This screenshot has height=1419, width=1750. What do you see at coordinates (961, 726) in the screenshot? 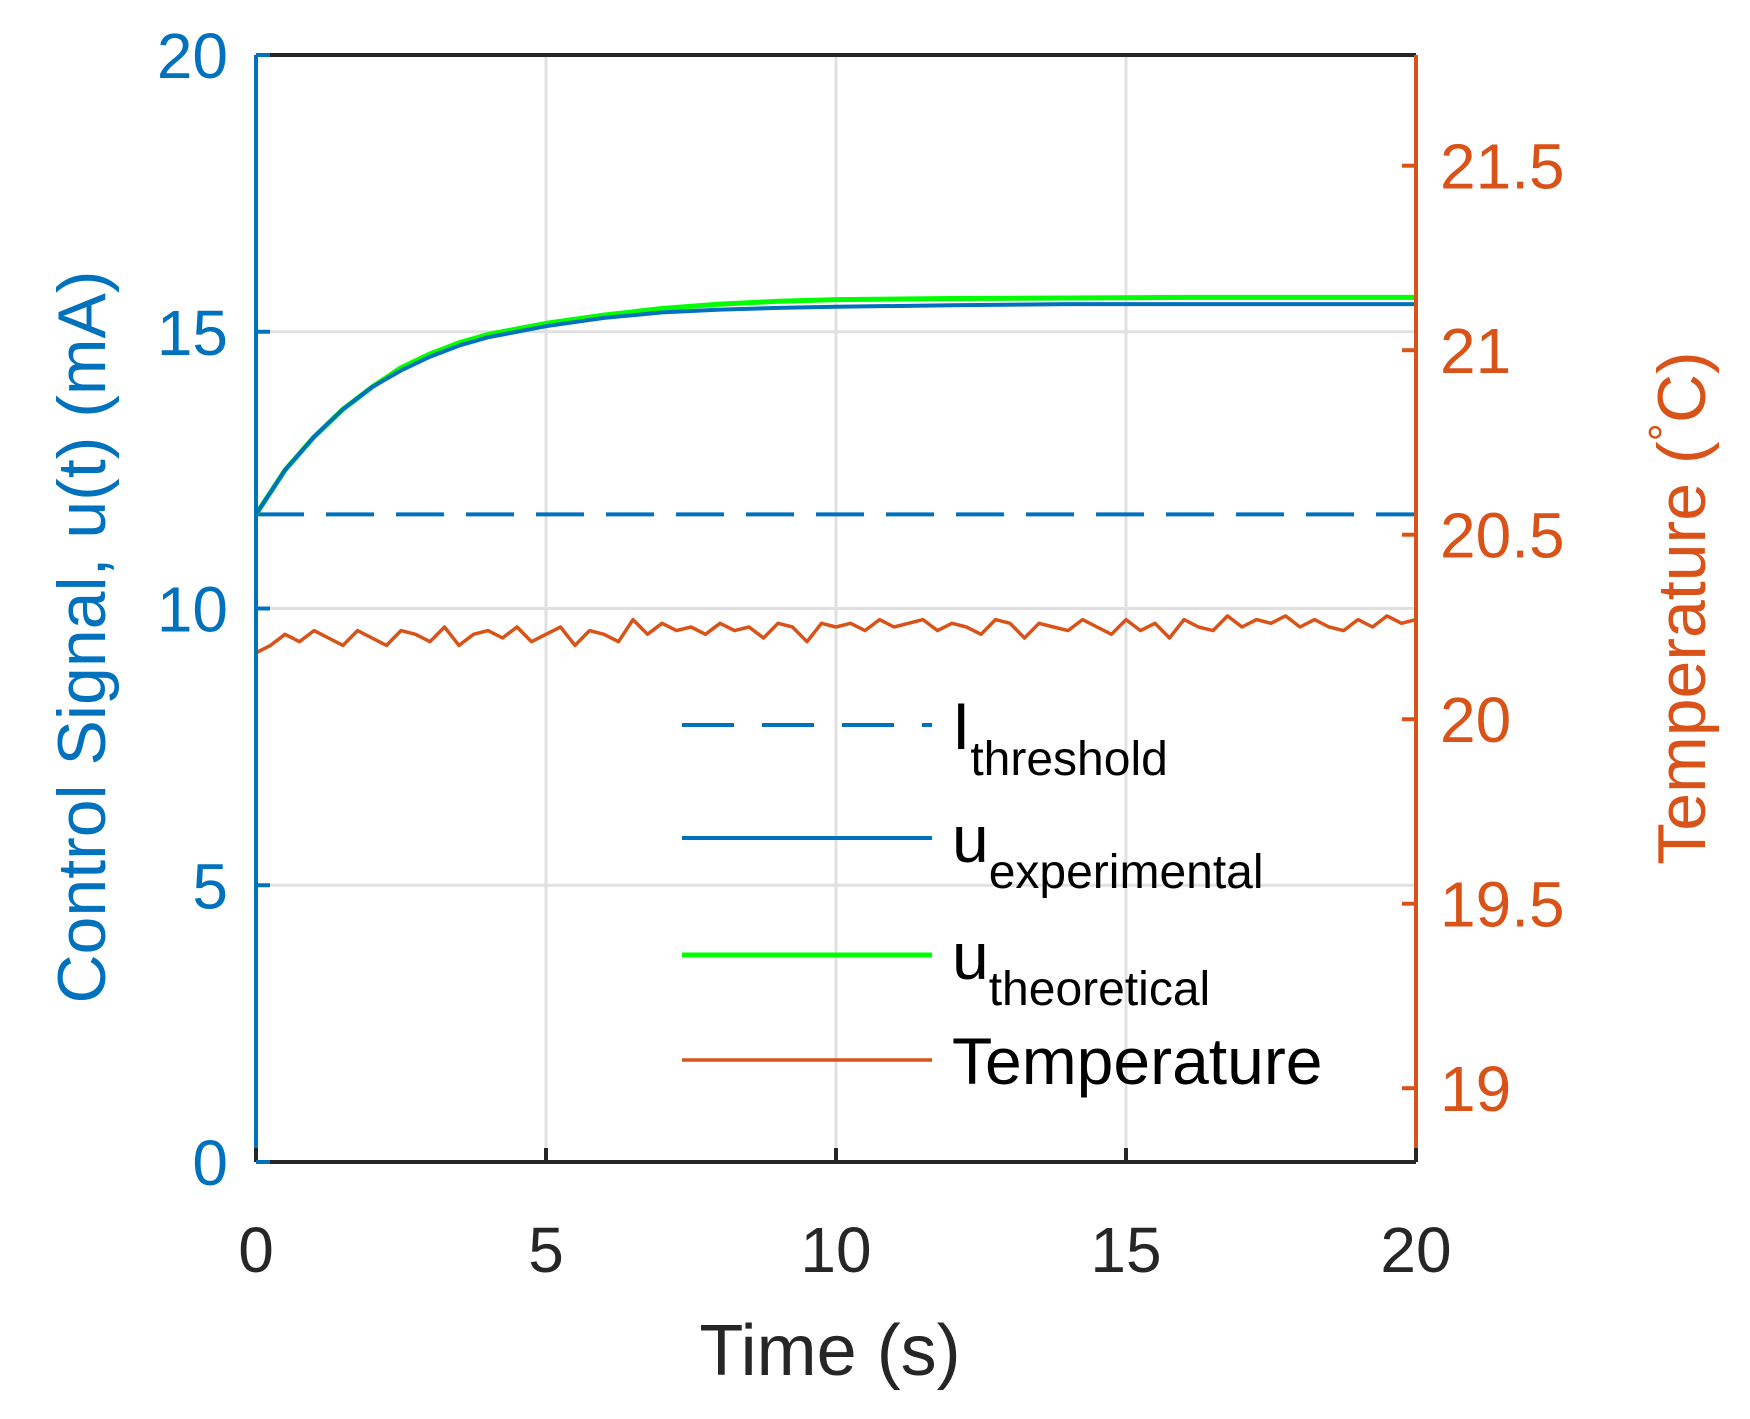
I see `legend-label-main: I` at bounding box center [961, 726].